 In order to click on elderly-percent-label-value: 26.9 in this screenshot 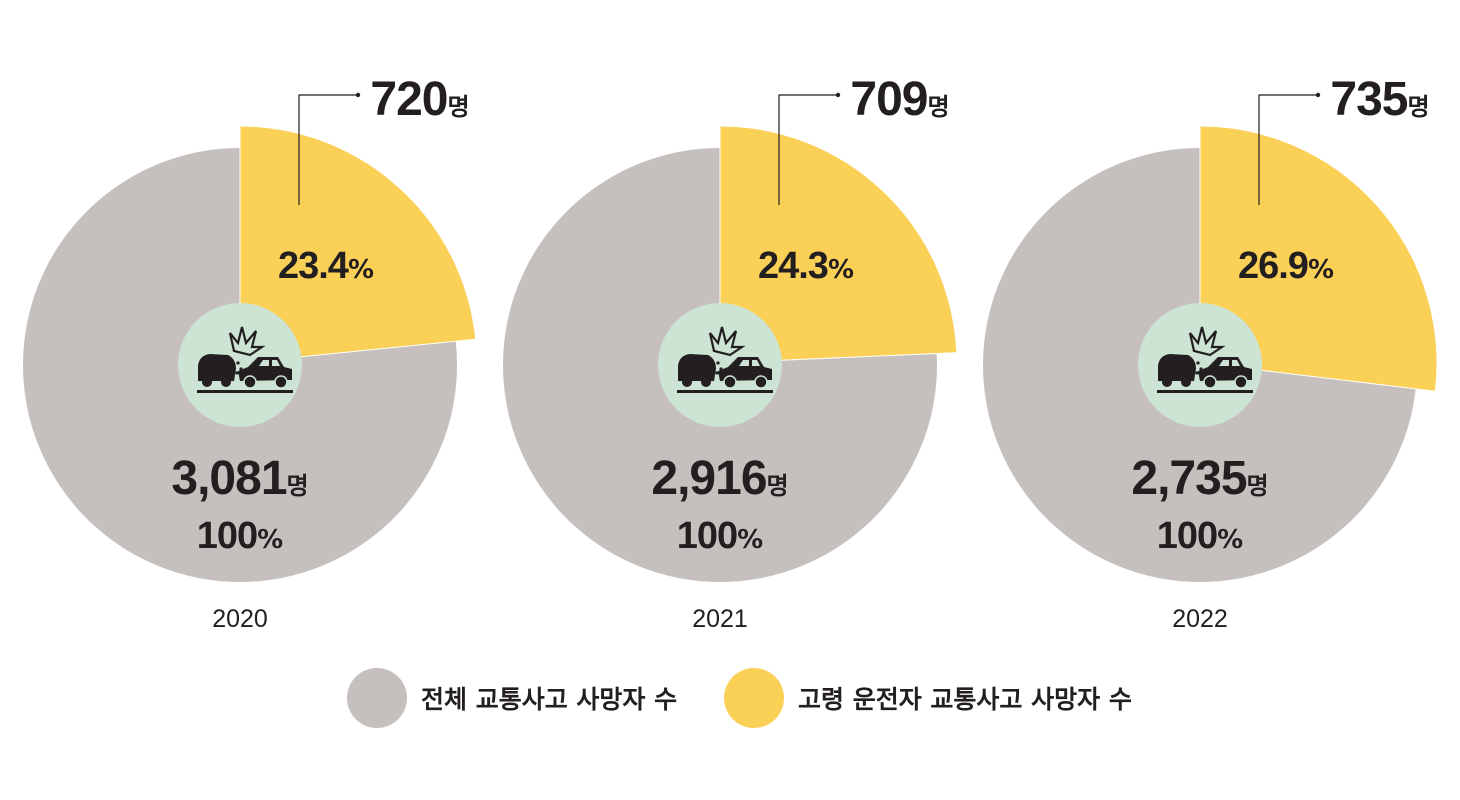, I will do `click(1273, 266)`.